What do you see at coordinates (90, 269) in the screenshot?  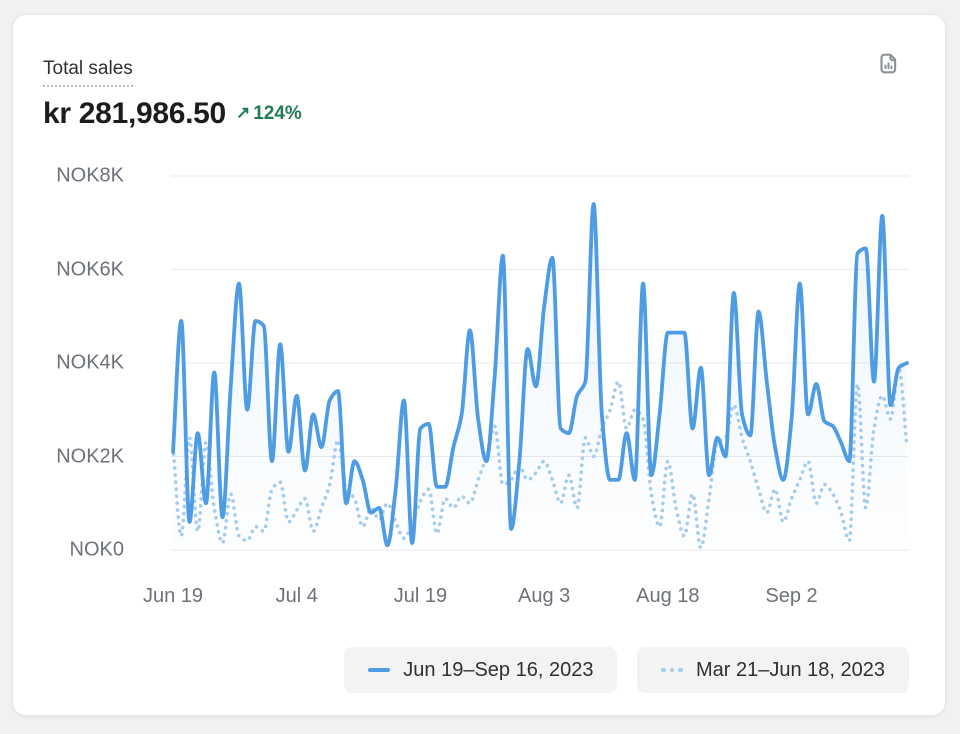 I see `y-axis-label: NOK6K` at bounding box center [90, 269].